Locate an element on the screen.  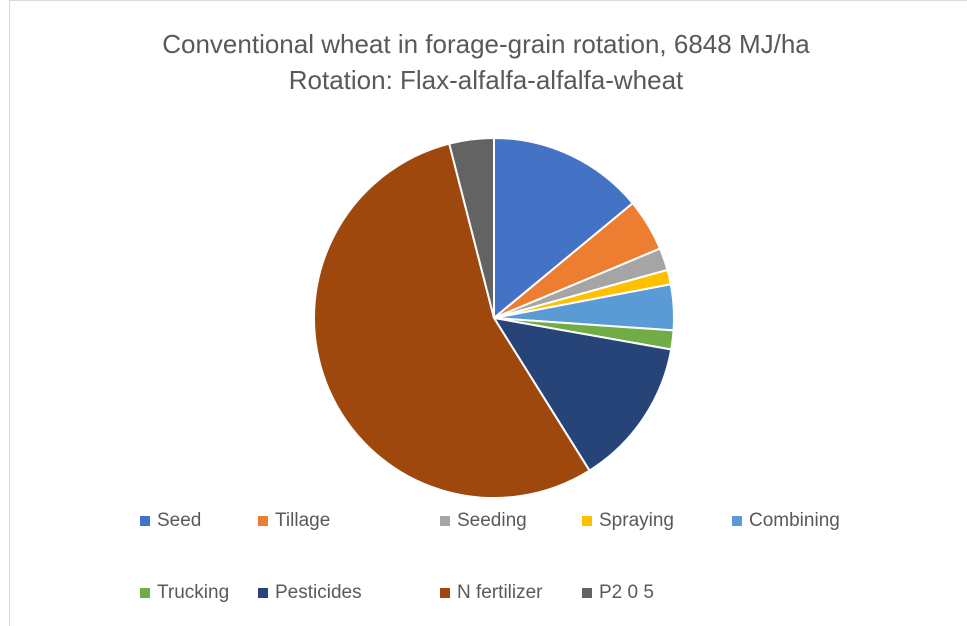
legend-label: Combining is located at coordinates (794, 520).